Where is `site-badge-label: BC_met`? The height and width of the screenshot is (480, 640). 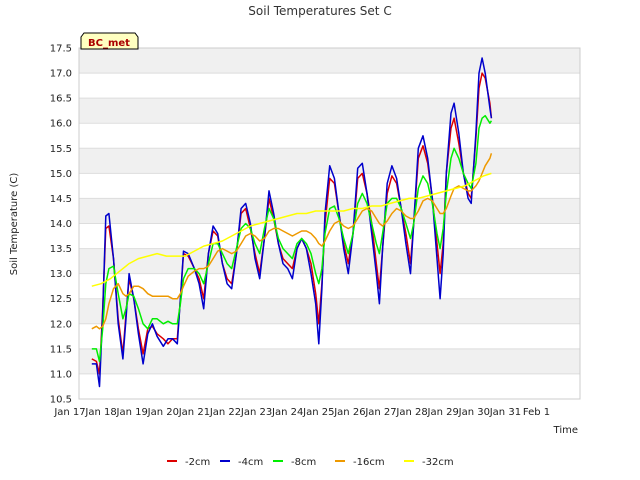
site-badge-label: BC_met is located at coordinates (109, 43).